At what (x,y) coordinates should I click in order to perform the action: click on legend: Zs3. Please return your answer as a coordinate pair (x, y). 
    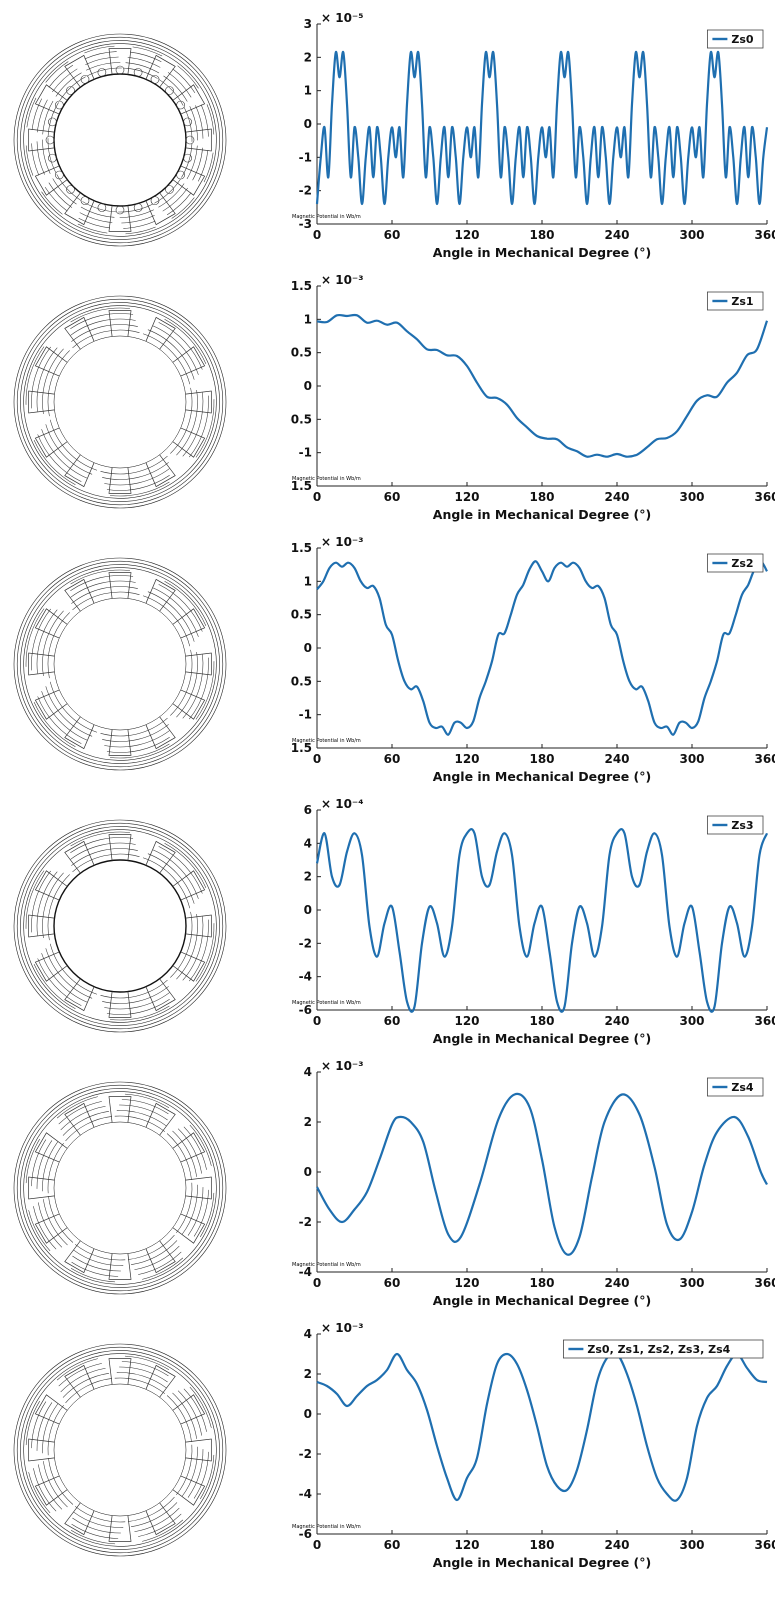
    Looking at the image, I should click on (735, 825).